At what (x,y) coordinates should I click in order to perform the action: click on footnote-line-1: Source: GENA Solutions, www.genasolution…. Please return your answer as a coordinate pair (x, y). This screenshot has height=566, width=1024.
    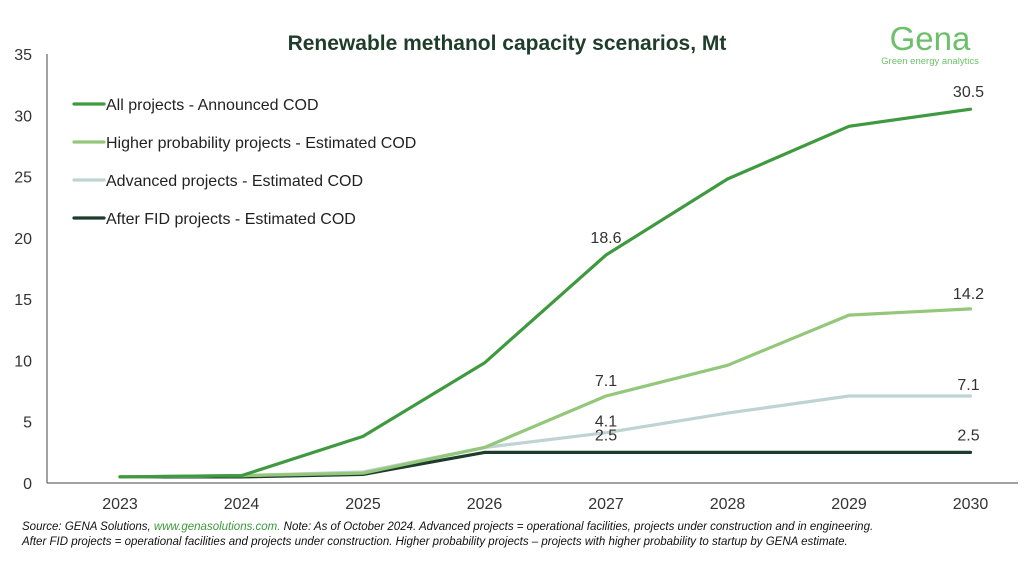
    Looking at the image, I should click on (517, 527).